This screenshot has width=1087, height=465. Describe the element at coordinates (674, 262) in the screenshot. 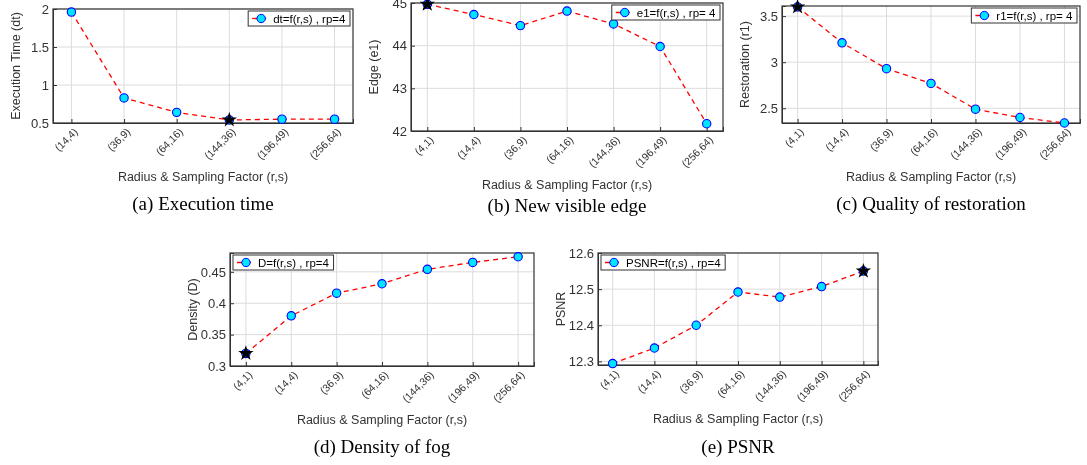

I see `legend-label: PSNR=f(r,s) , rp=4` at that location.